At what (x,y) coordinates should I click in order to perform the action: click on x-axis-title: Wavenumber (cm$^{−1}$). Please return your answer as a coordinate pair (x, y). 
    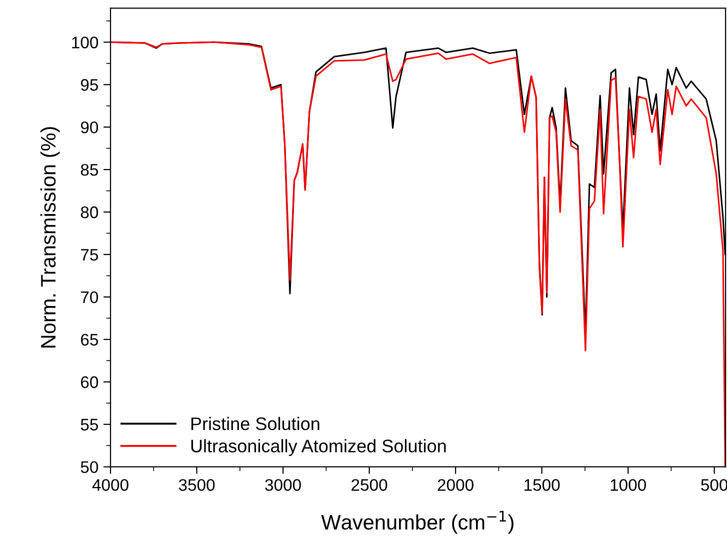
    Looking at the image, I should click on (417, 522).